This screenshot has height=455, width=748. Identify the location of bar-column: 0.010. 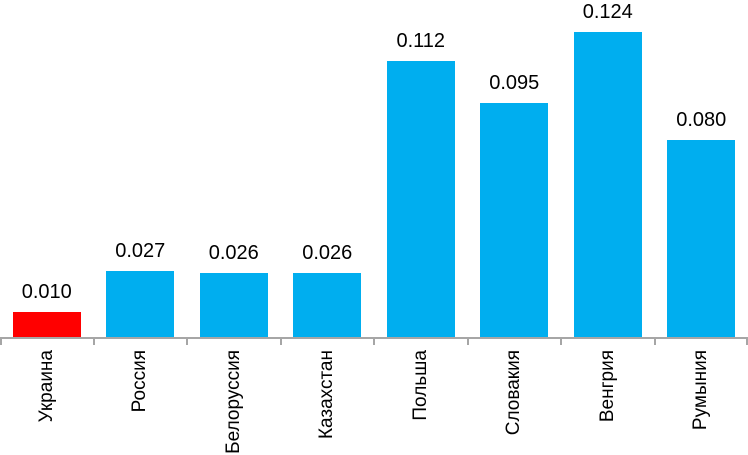
(47, 168).